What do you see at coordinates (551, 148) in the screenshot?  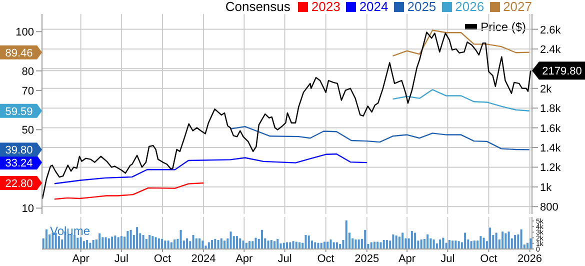 I see `y2-tick-label: 1.4k` at bounding box center [551, 148].